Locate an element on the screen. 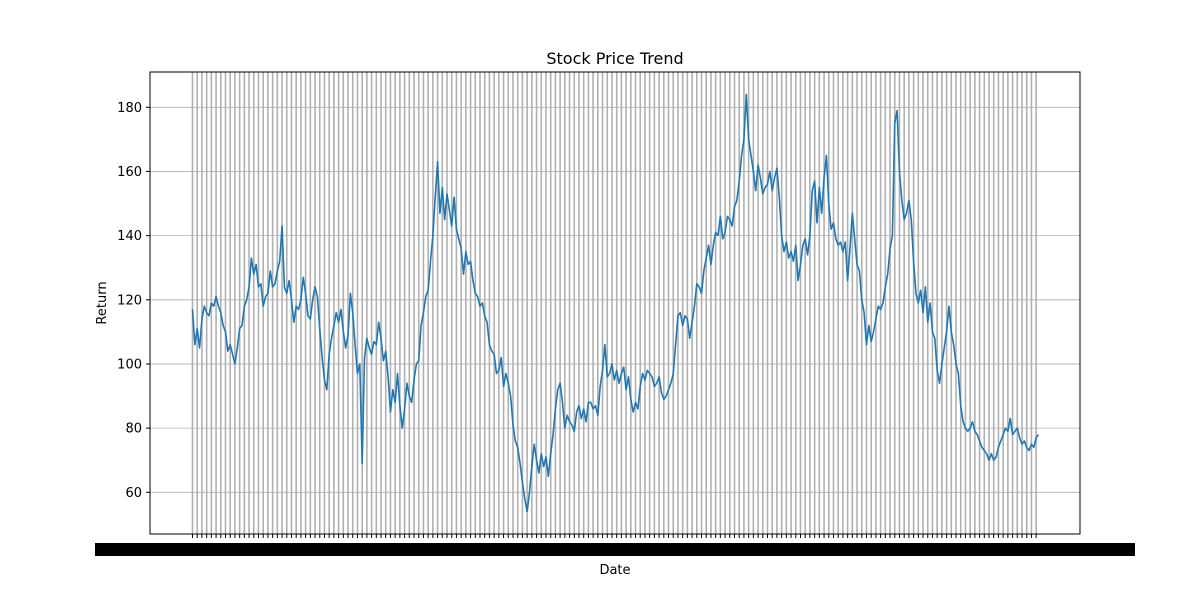  chart-title: Stock Price Trend is located at coordinates (614, 58).